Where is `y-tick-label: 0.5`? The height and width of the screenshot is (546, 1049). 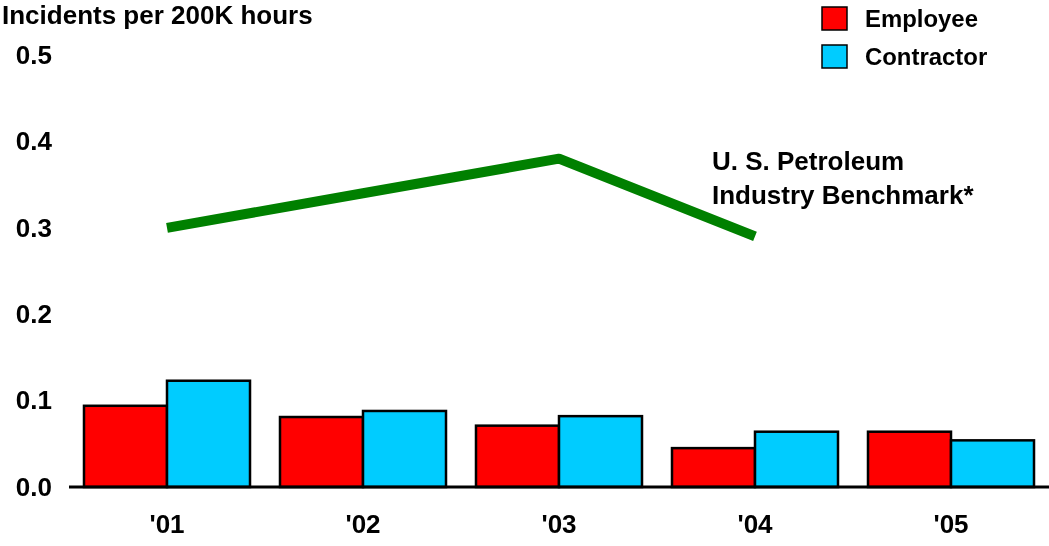 y-tick-label: 0.5 is located at coordinates (33, 54).